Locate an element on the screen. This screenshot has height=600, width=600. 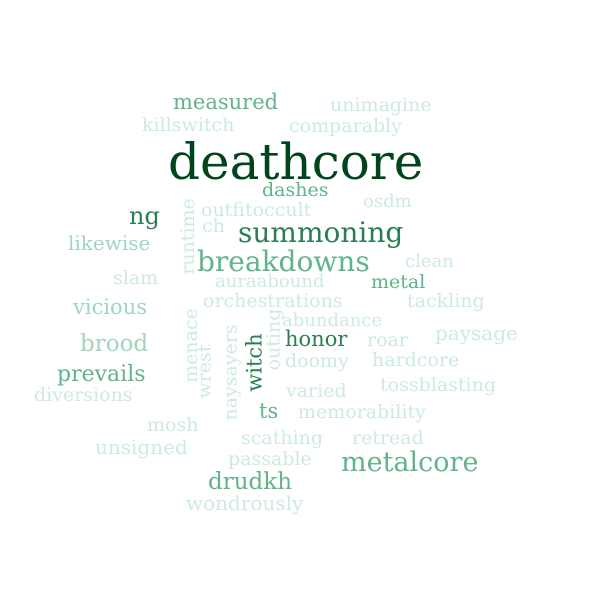
word-memorability: memorability is located at coordinates (362, 412).